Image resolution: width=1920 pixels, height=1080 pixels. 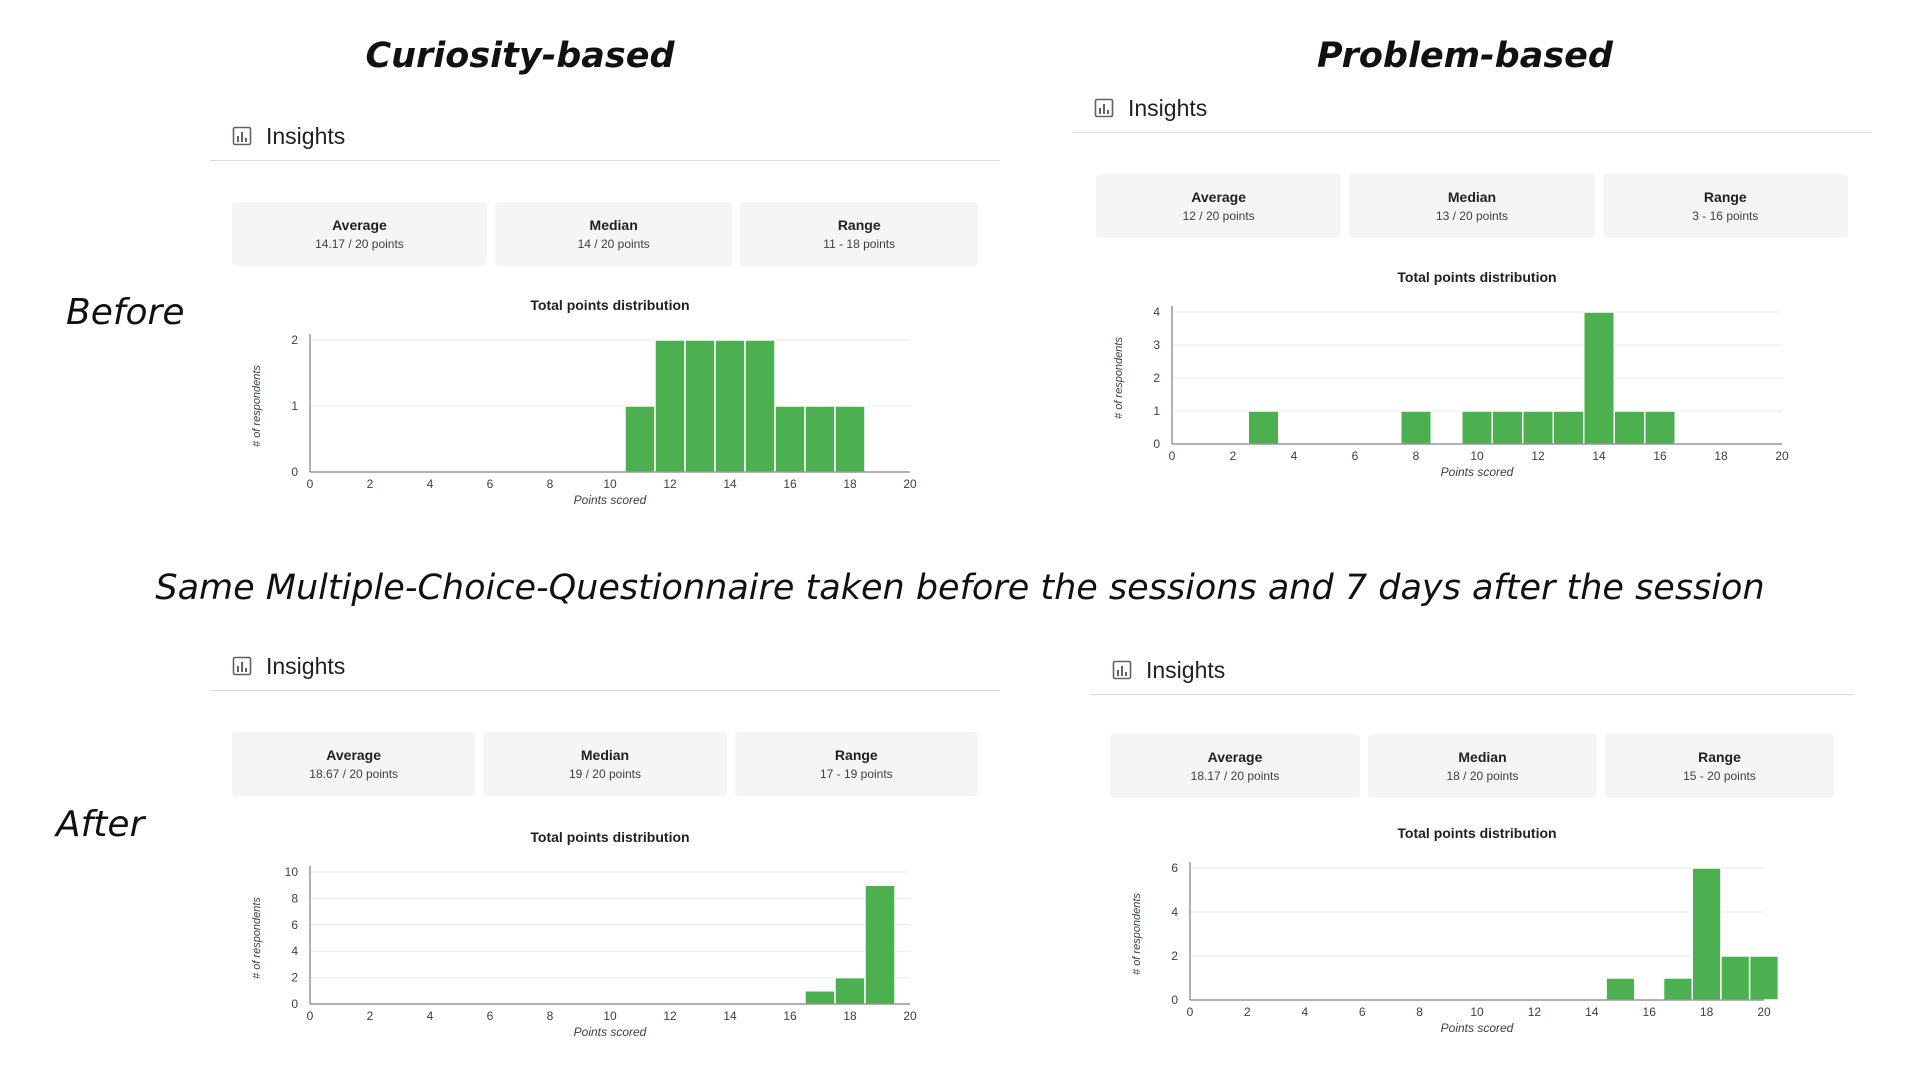 What do you see at coordinates (859, 244) in the screenshot?
I see `stat-value: 11 - 18 points` at bounding box center [859, 244].